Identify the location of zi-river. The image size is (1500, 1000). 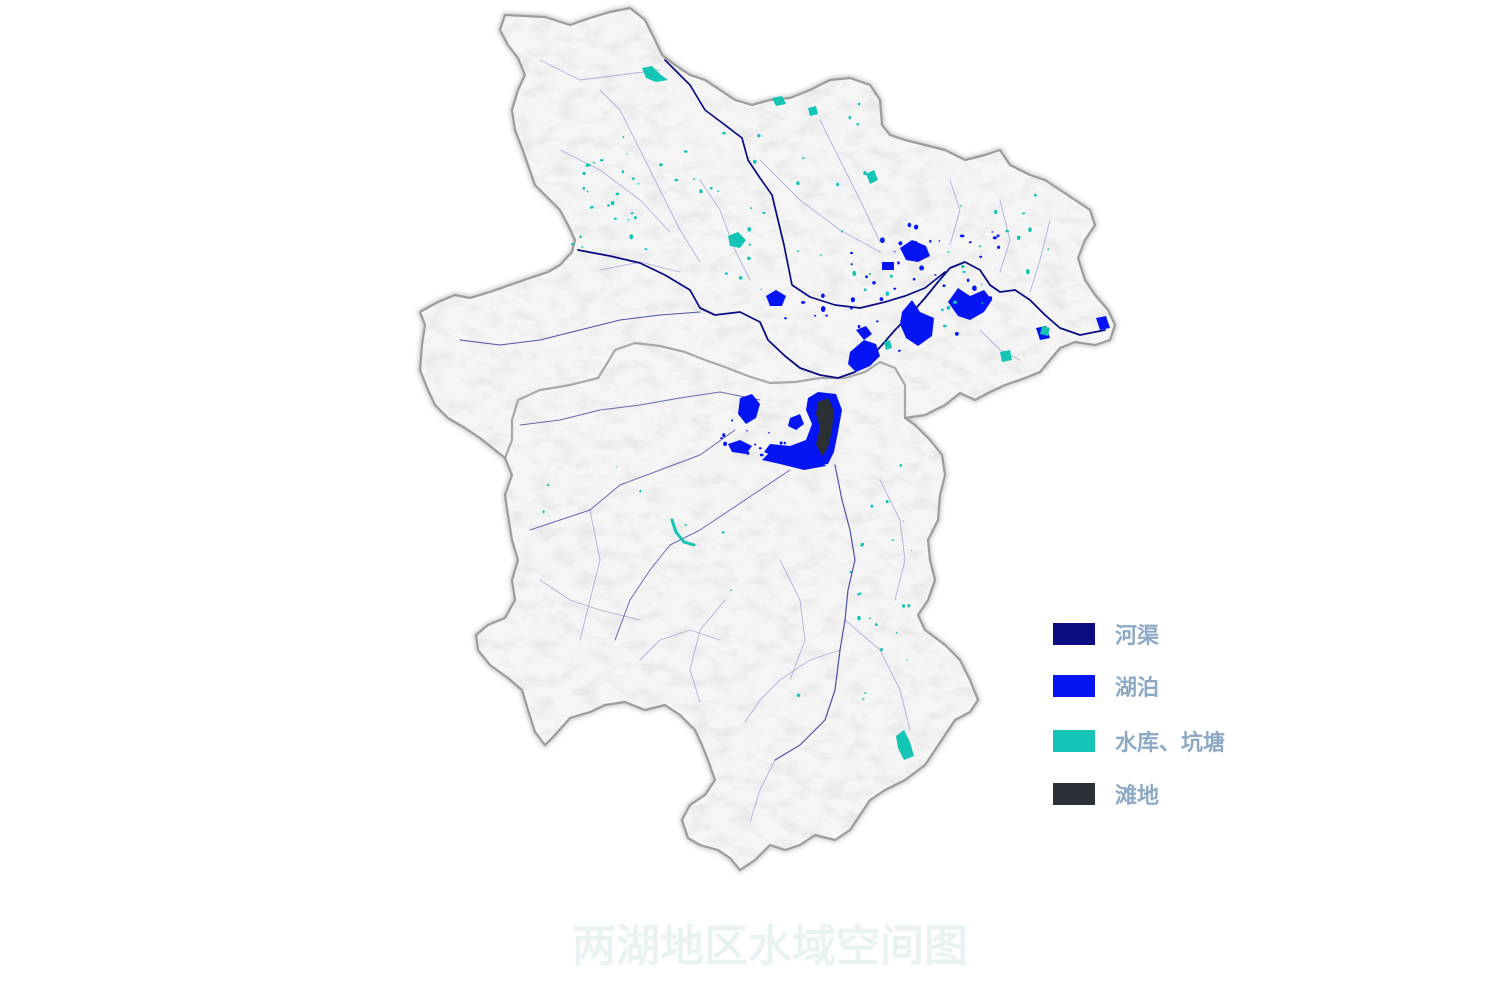
(702, 555).